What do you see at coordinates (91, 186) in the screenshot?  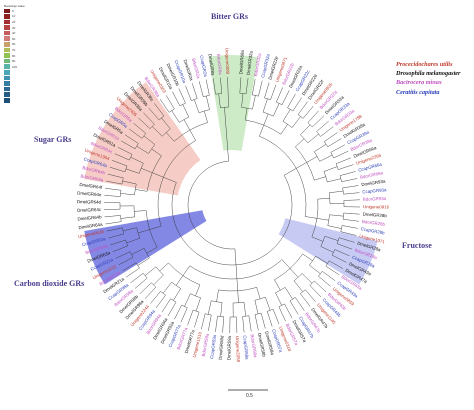 I see `leaf-label: DmelGR64f` at bounding box center [91, 186].